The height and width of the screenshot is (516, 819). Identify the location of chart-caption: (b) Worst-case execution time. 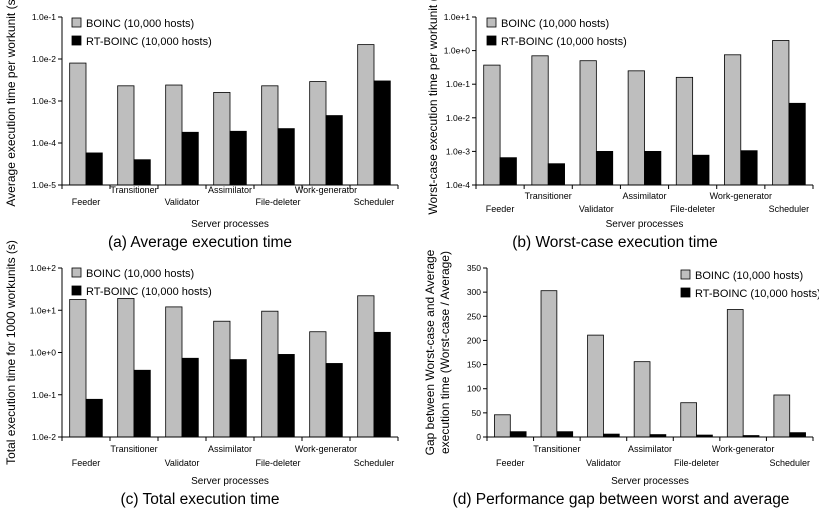
(615, 242).